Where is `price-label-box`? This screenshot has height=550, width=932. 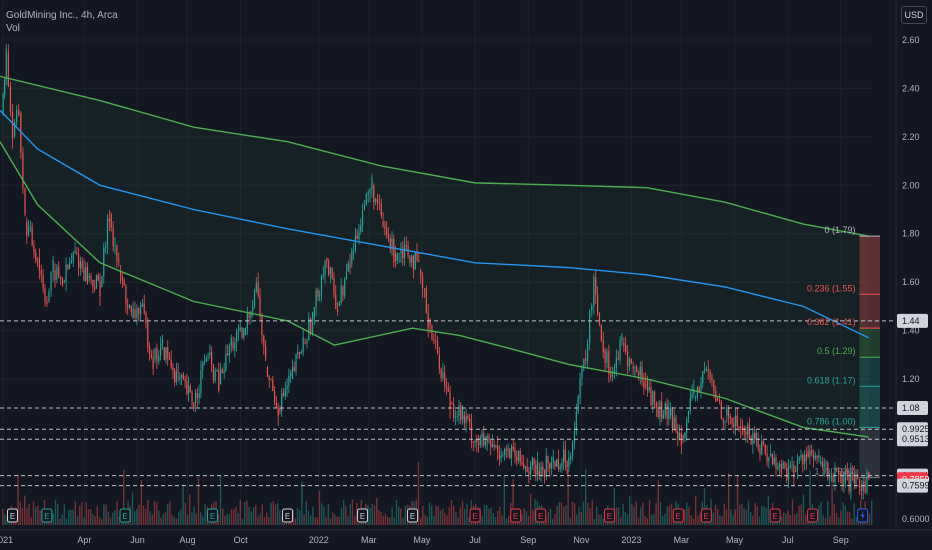
price-label-box is located at coordinates (912, 485).